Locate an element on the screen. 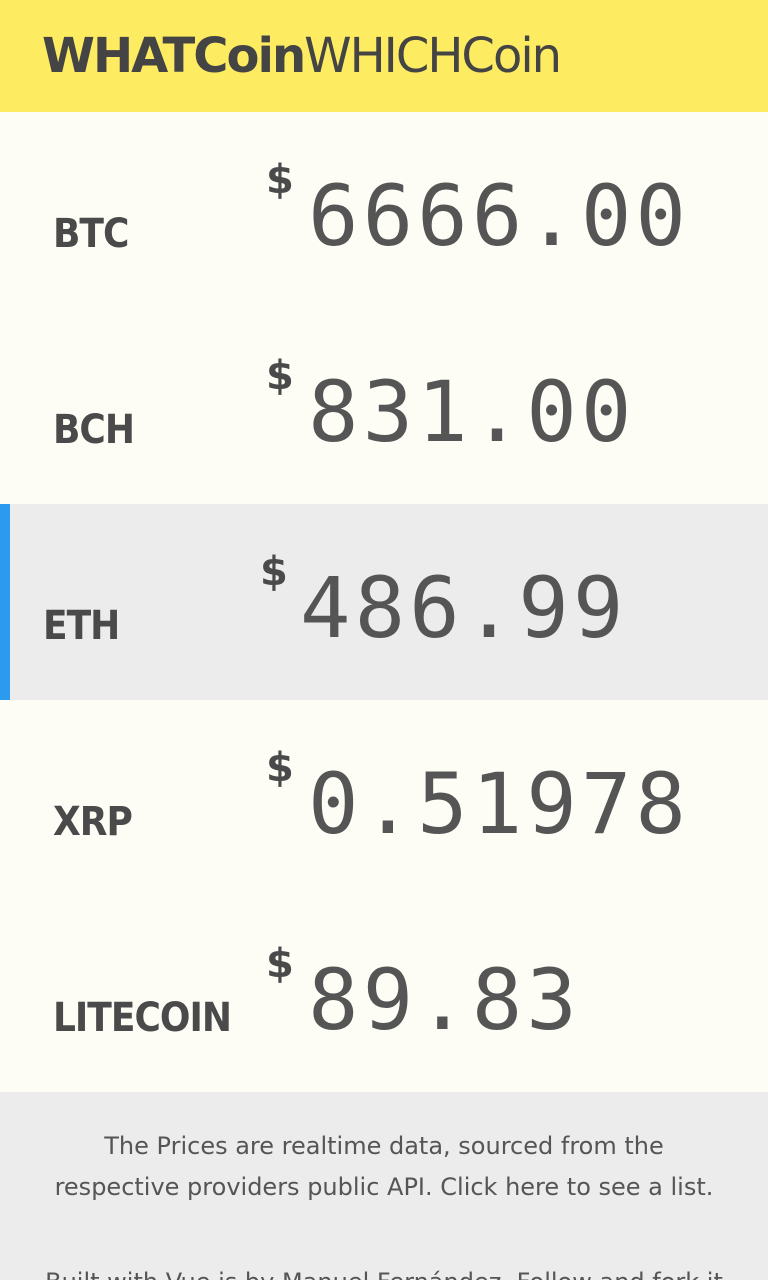 The height and width of the screenshot is (1280, 768). coin-price: 486.99 is located at coordinates (464, 608).